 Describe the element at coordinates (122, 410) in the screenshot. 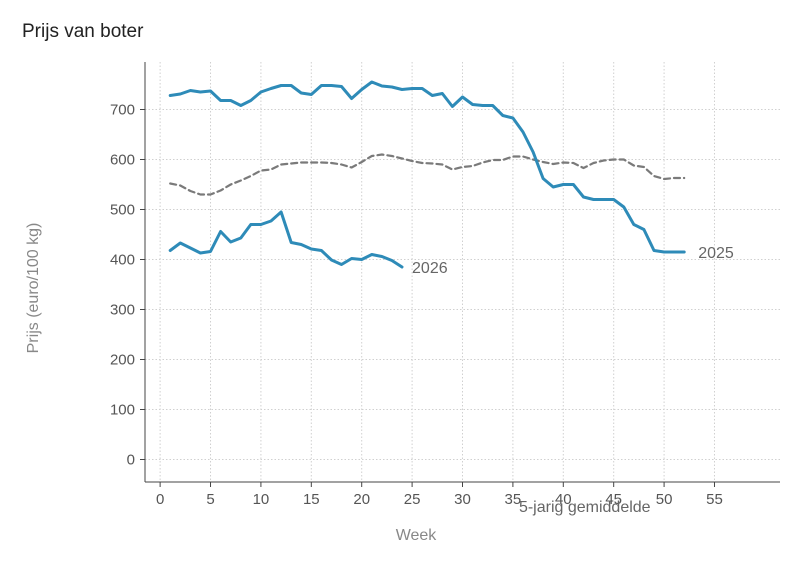

I see `y-tick-label: 100` at that location.